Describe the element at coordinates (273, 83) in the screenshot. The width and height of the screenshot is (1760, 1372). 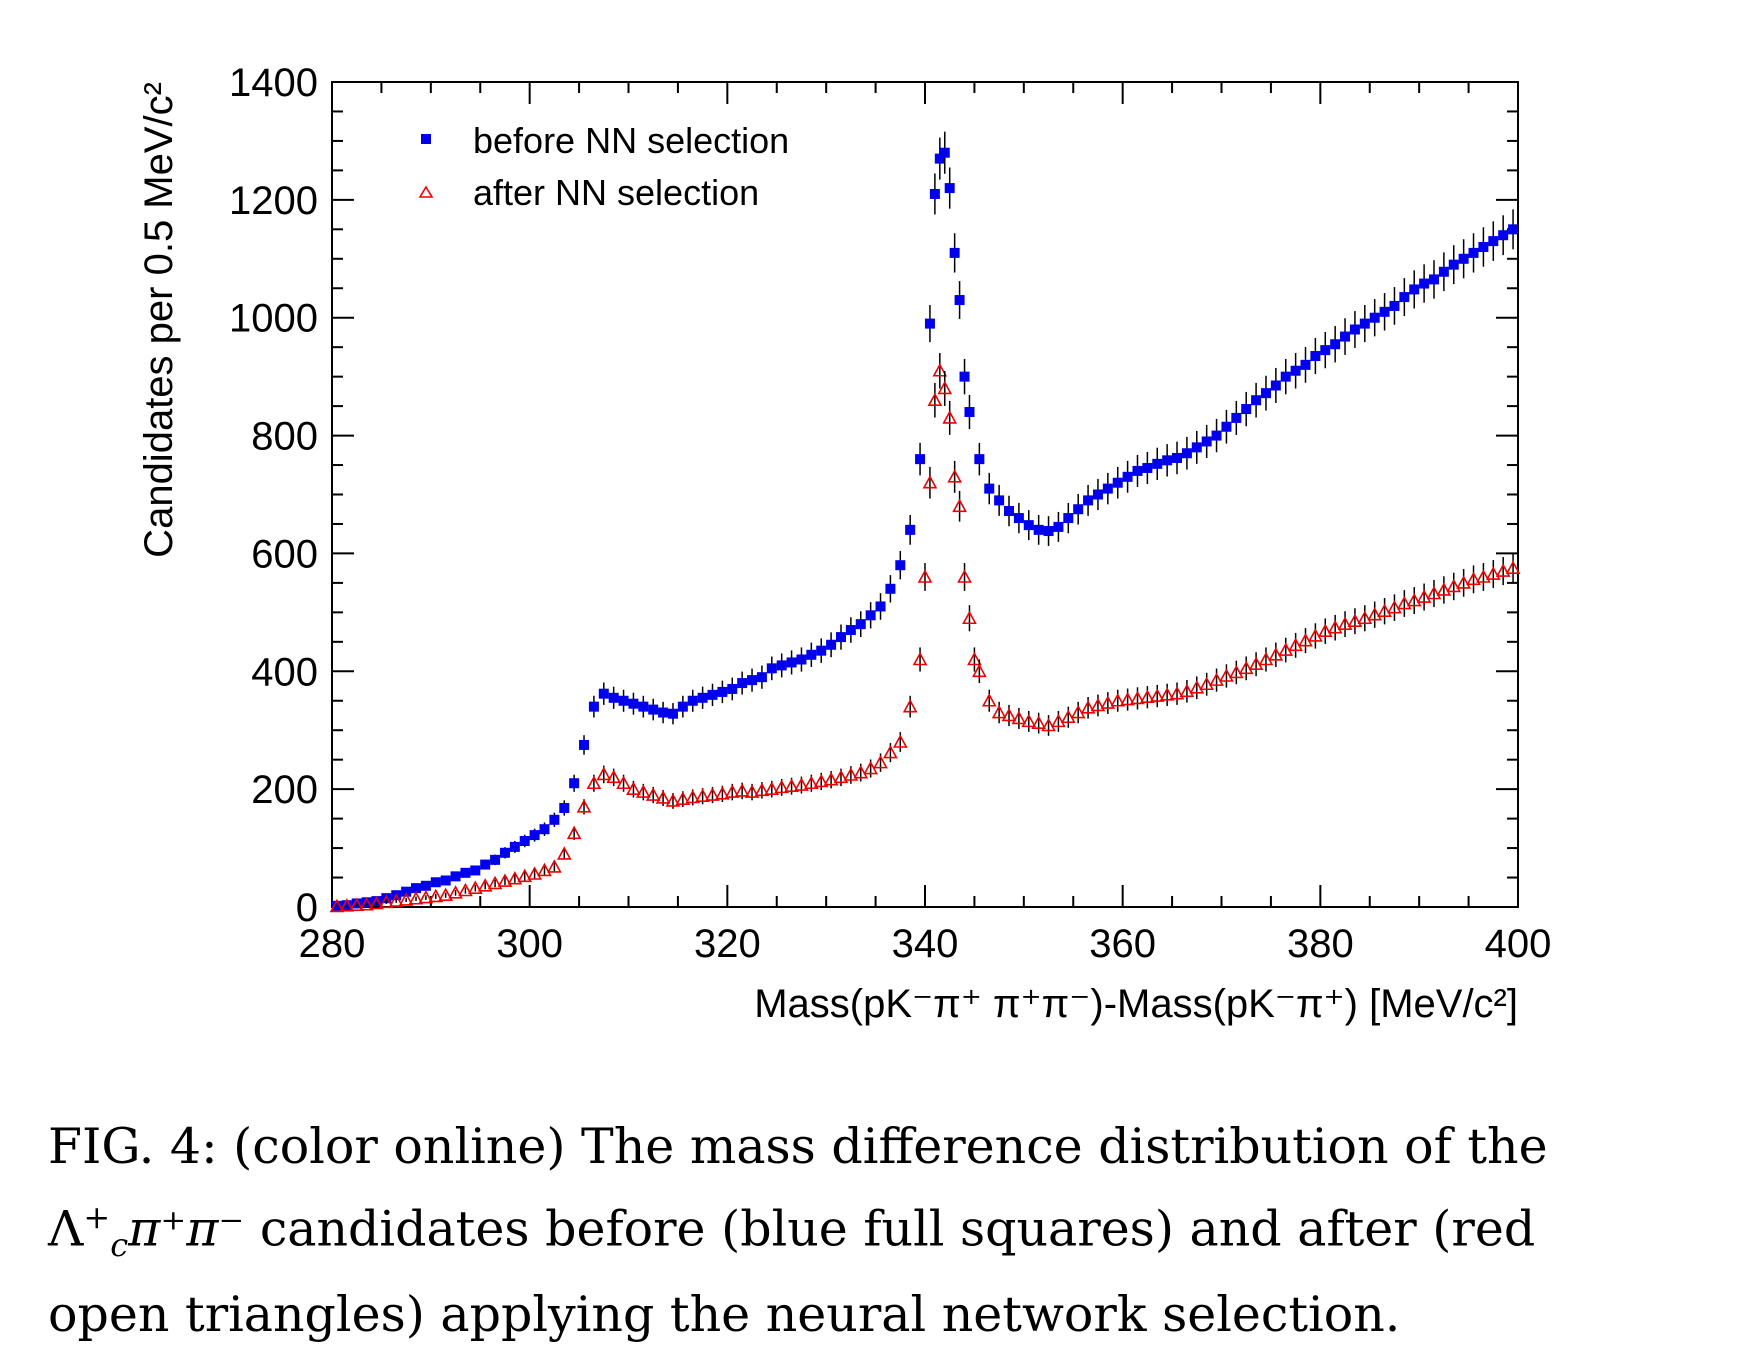
I see `y-tick-label: 1400` at that location.